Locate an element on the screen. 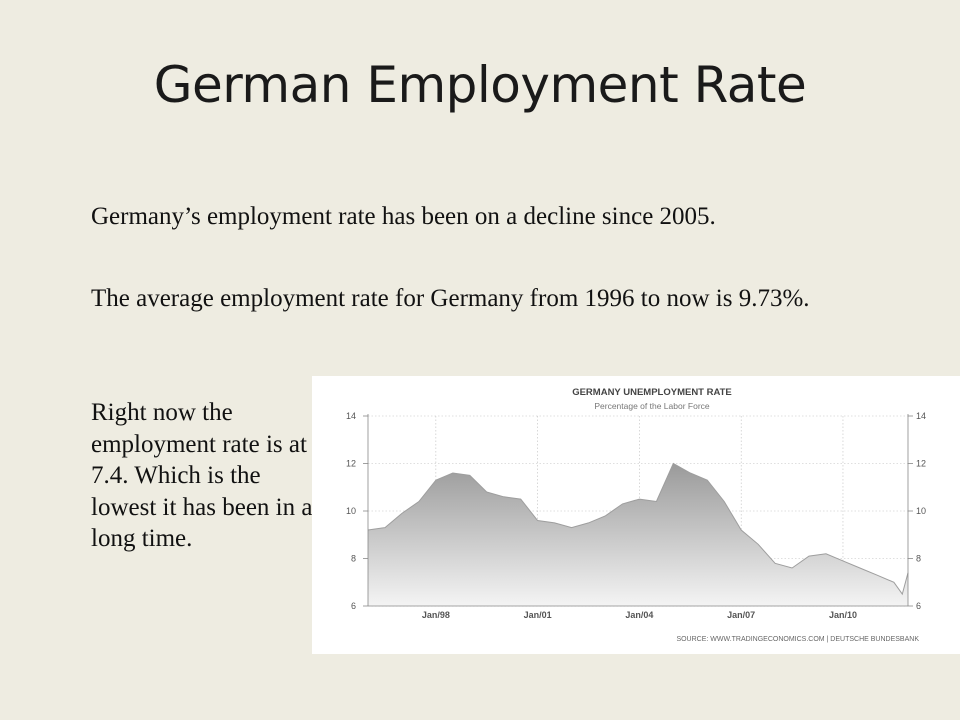 The image size is (960, 720). slide-title: German Employment Rate is located at coordinates (480, 85).